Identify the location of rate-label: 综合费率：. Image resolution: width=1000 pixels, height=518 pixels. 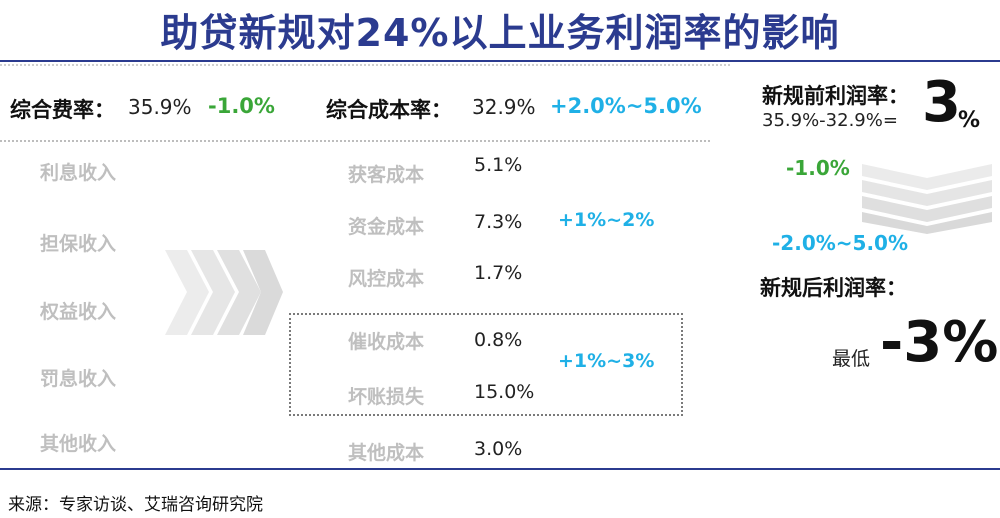
(62, 110).